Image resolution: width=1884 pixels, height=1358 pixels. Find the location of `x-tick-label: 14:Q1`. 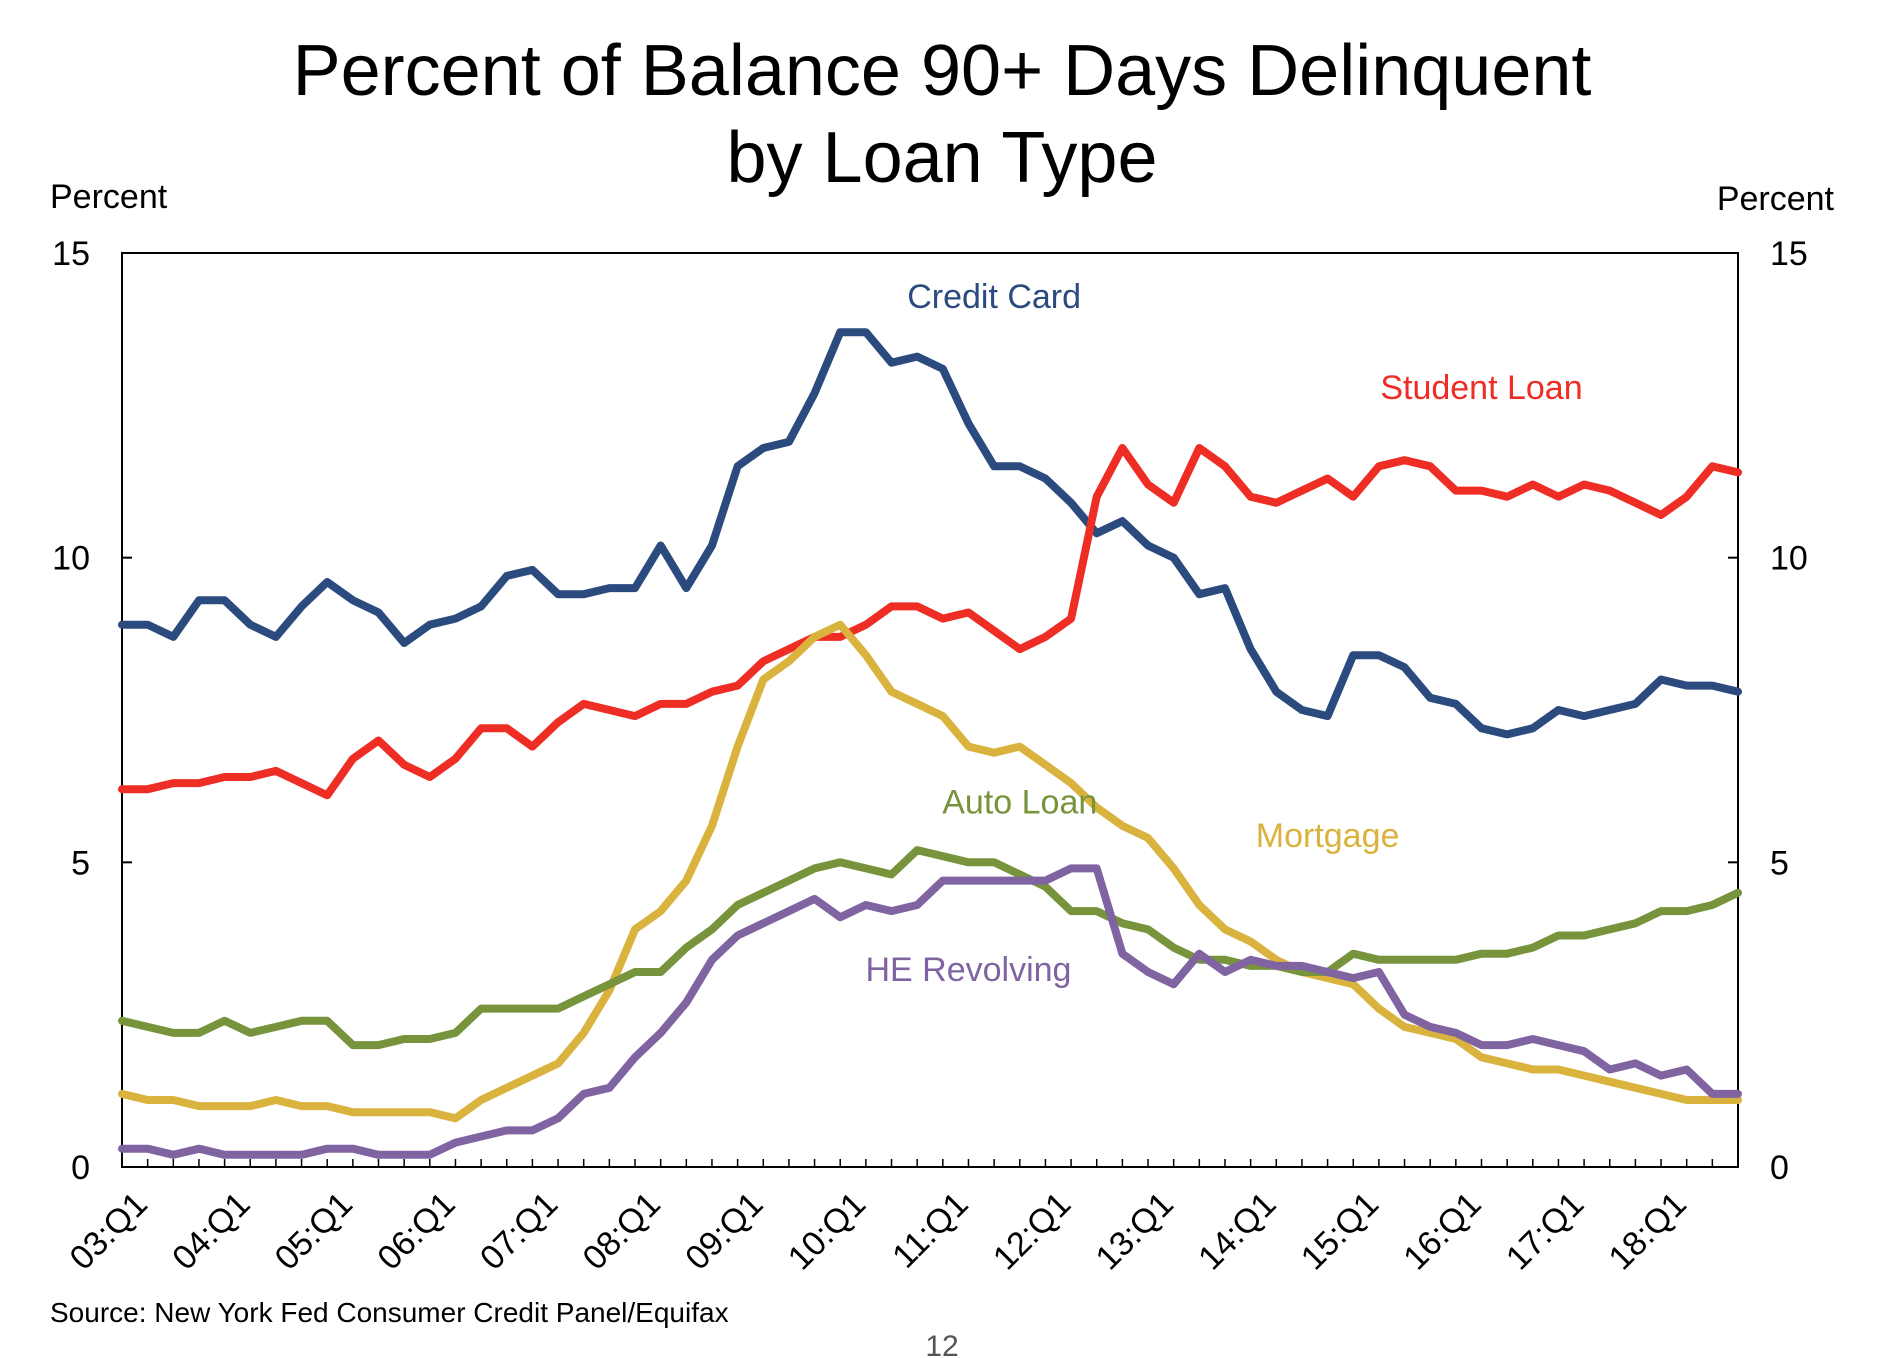

x-tick-label: 14:Q1 is located at coordinates (1237, 1231).